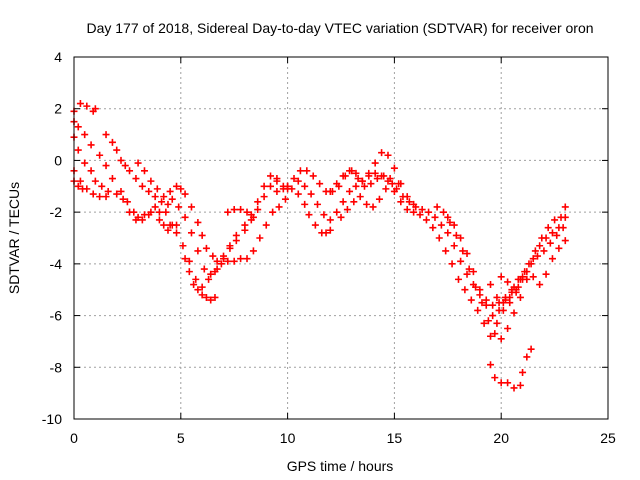 Image resolution: width=640 pixels, height=480 pixels. I want to click on x-tick-label: 20, so click(501, 438).